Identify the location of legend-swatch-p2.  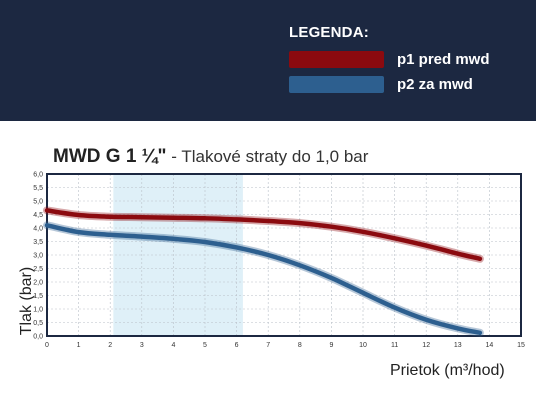
(336, 84).